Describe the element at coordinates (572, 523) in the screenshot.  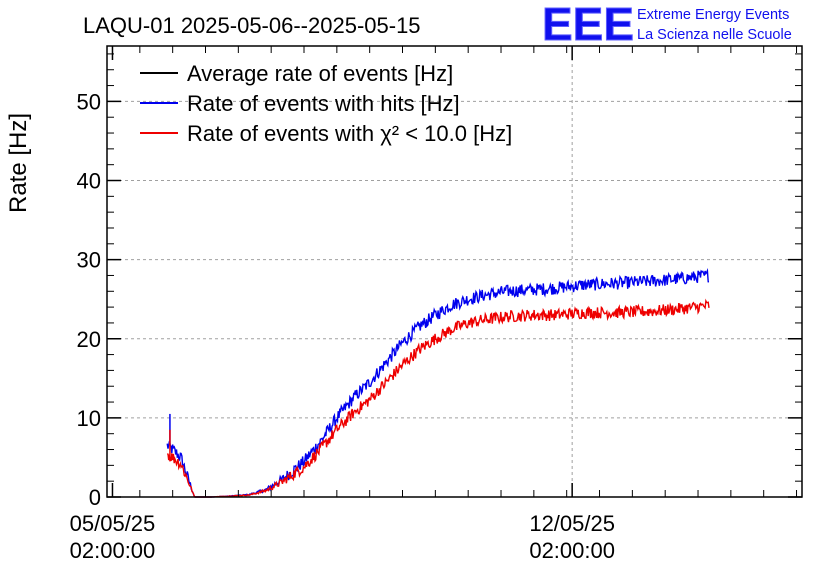
I see `x-tick-date-label: 12/05/25` at that location.